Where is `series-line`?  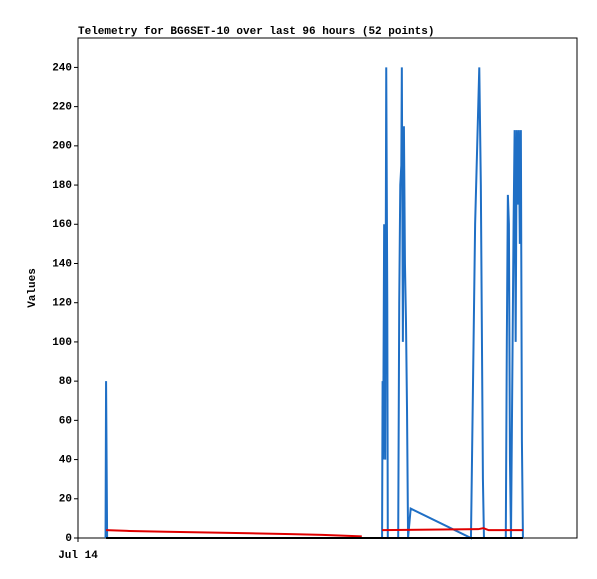 series-line is located at coordinates (314, 532).